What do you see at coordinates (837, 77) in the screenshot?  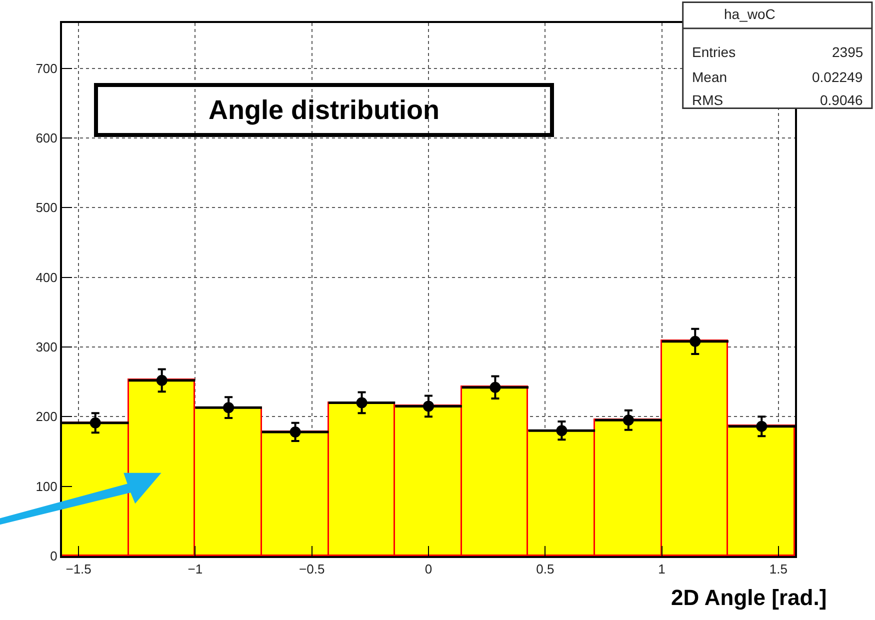 I see `text: 0.02249` at bounding box center [837, 77].